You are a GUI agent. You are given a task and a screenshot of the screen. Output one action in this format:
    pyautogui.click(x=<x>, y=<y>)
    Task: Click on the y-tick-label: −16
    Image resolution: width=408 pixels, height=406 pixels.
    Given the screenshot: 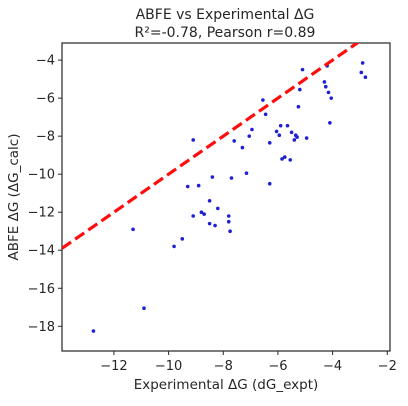 What is the action you would take?
    pyautogui.click(x=41, y=289)
    